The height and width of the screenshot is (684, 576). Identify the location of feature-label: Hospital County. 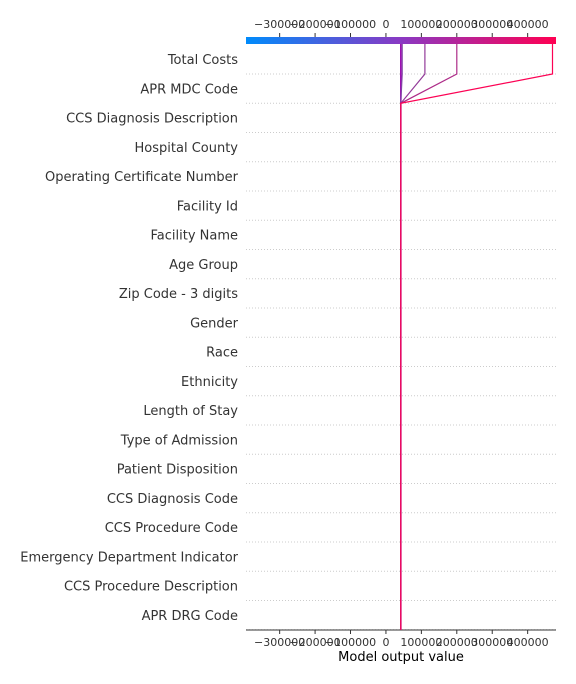
(187, 148).